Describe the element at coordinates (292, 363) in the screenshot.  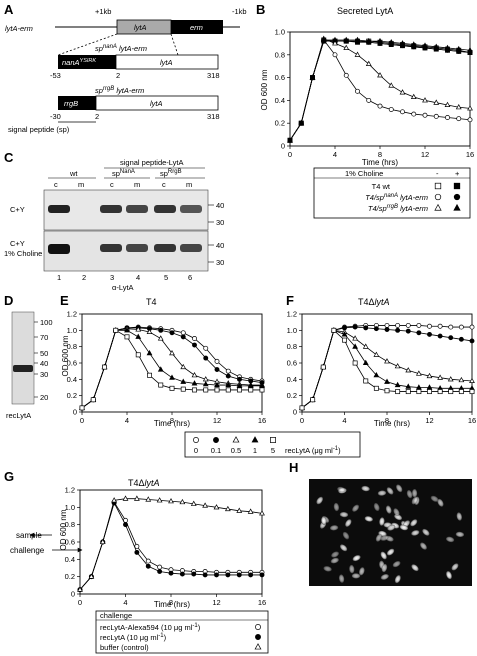
I see `y-tick-label: 0.6` at that location.